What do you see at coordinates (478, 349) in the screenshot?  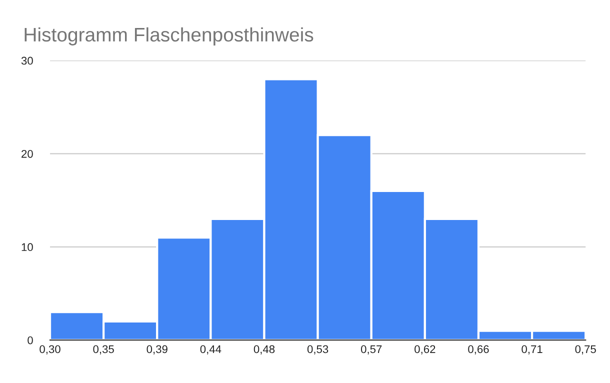 I see `x-tick-label: 0,66` at bounding box center [478, 349].